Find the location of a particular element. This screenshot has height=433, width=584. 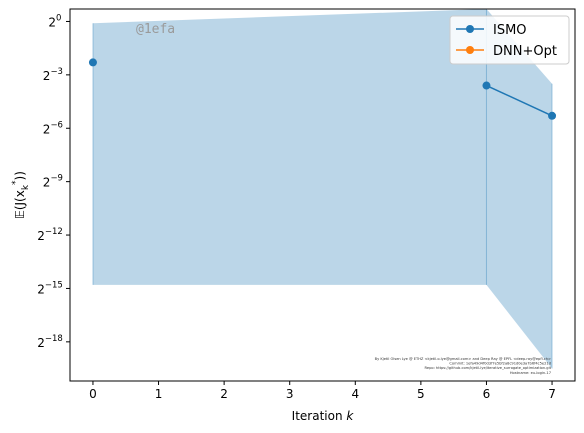

y-tick-label: 2−6 is located at coordinates (53, 128).